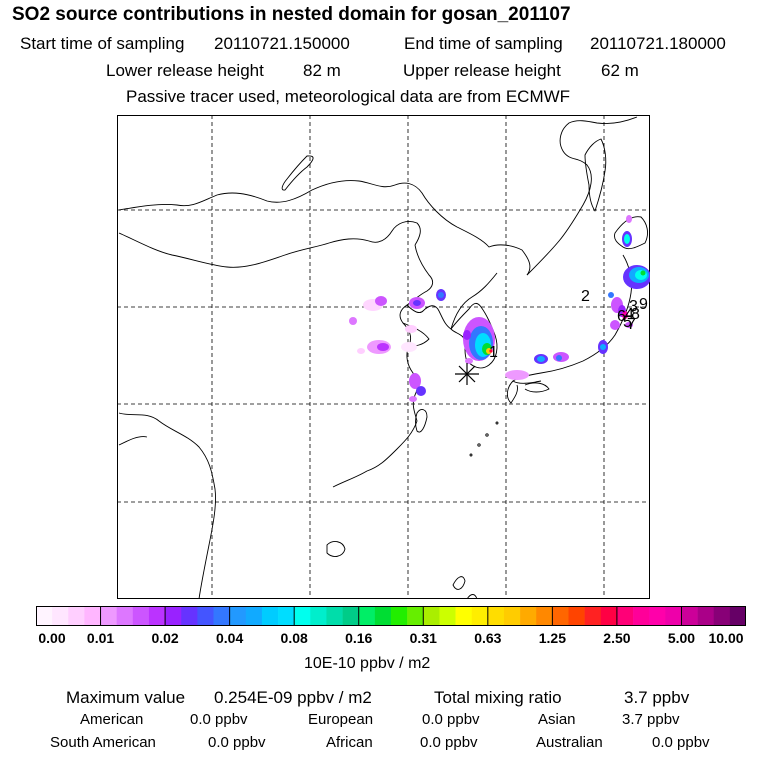  Describe the element at coordinates (631, 324) in the screenshot. I see `source-label-7: 7` at that location.